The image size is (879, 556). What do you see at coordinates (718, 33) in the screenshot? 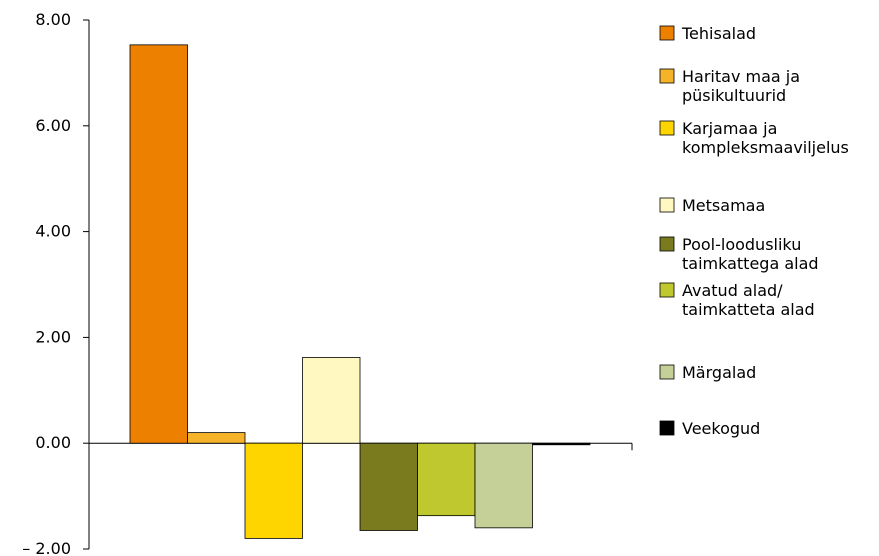
I see `legend-label: Tehisalad` at bounding box center [718, 33].